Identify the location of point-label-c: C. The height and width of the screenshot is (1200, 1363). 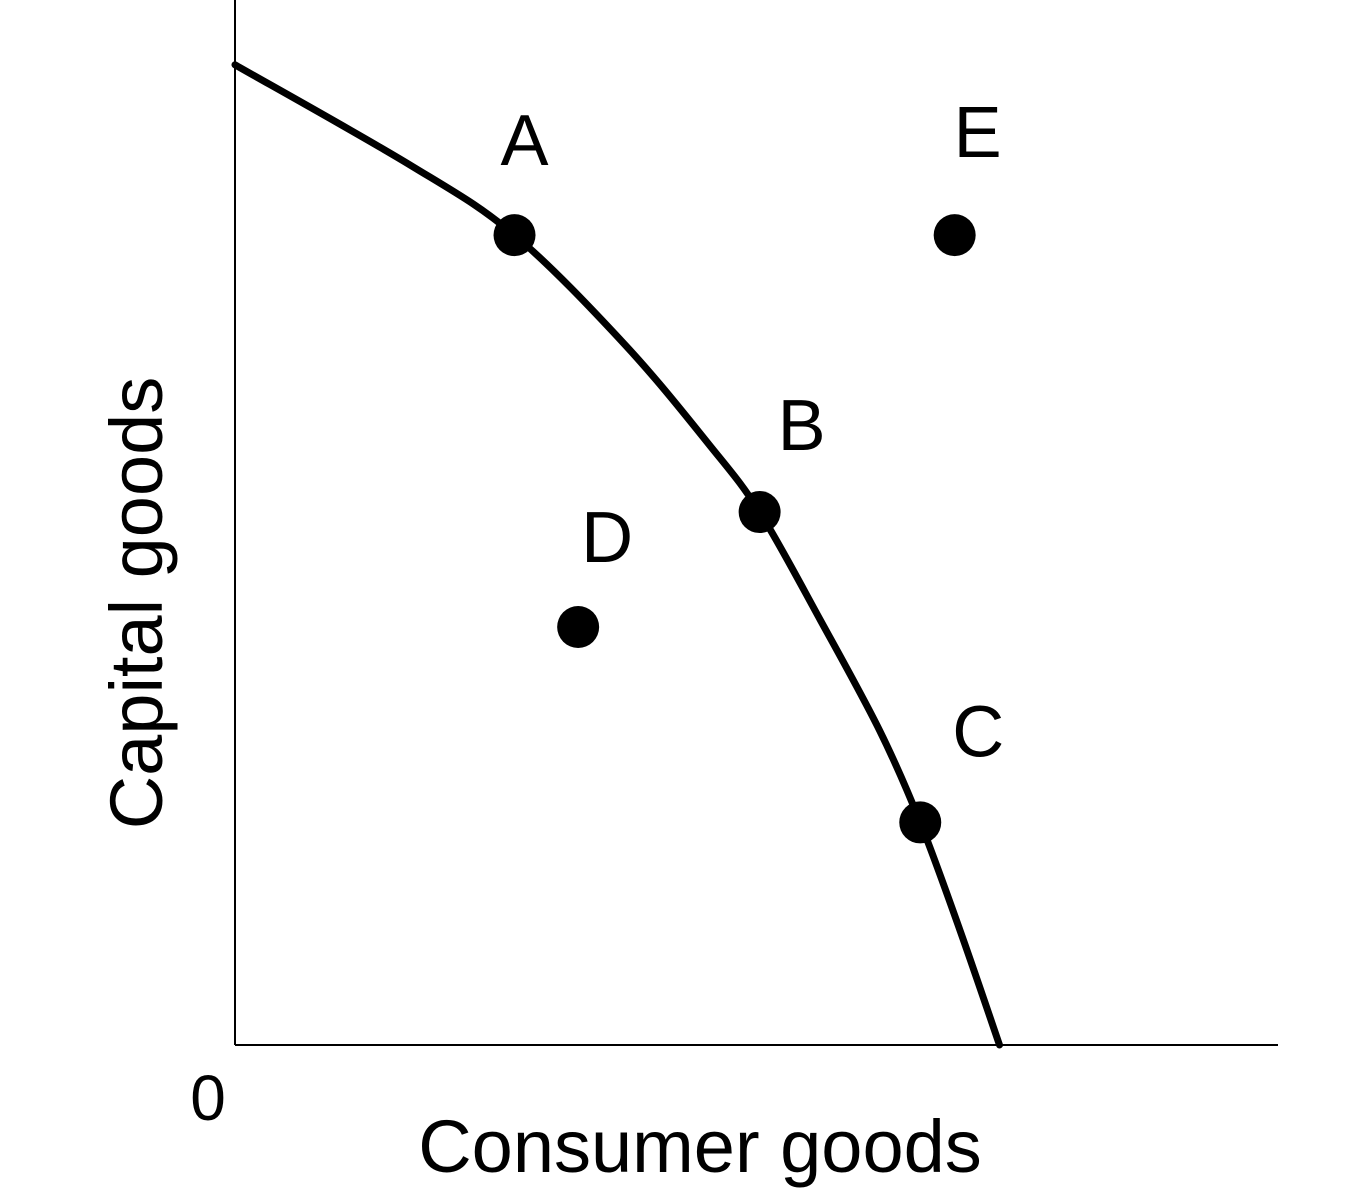
(978, 732).